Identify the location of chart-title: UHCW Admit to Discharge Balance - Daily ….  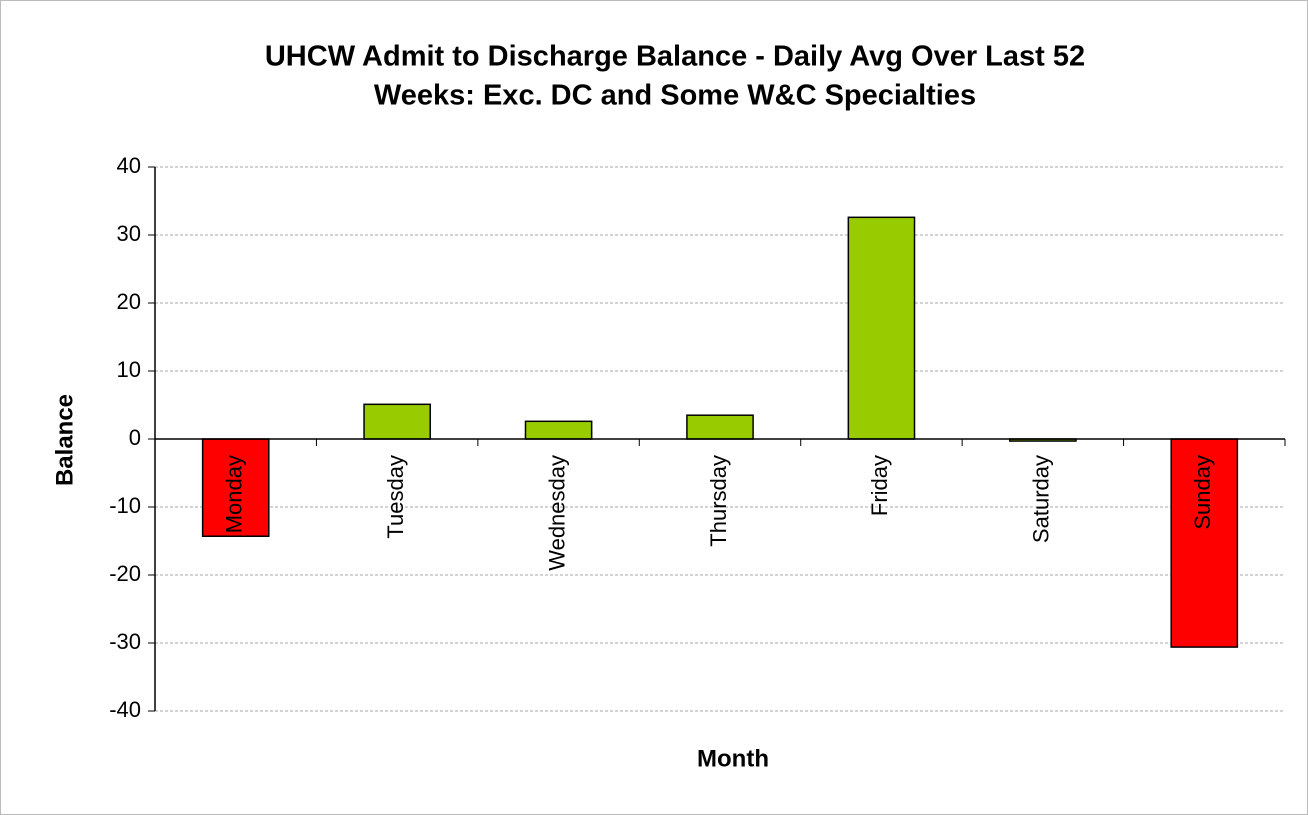
(675, 57).